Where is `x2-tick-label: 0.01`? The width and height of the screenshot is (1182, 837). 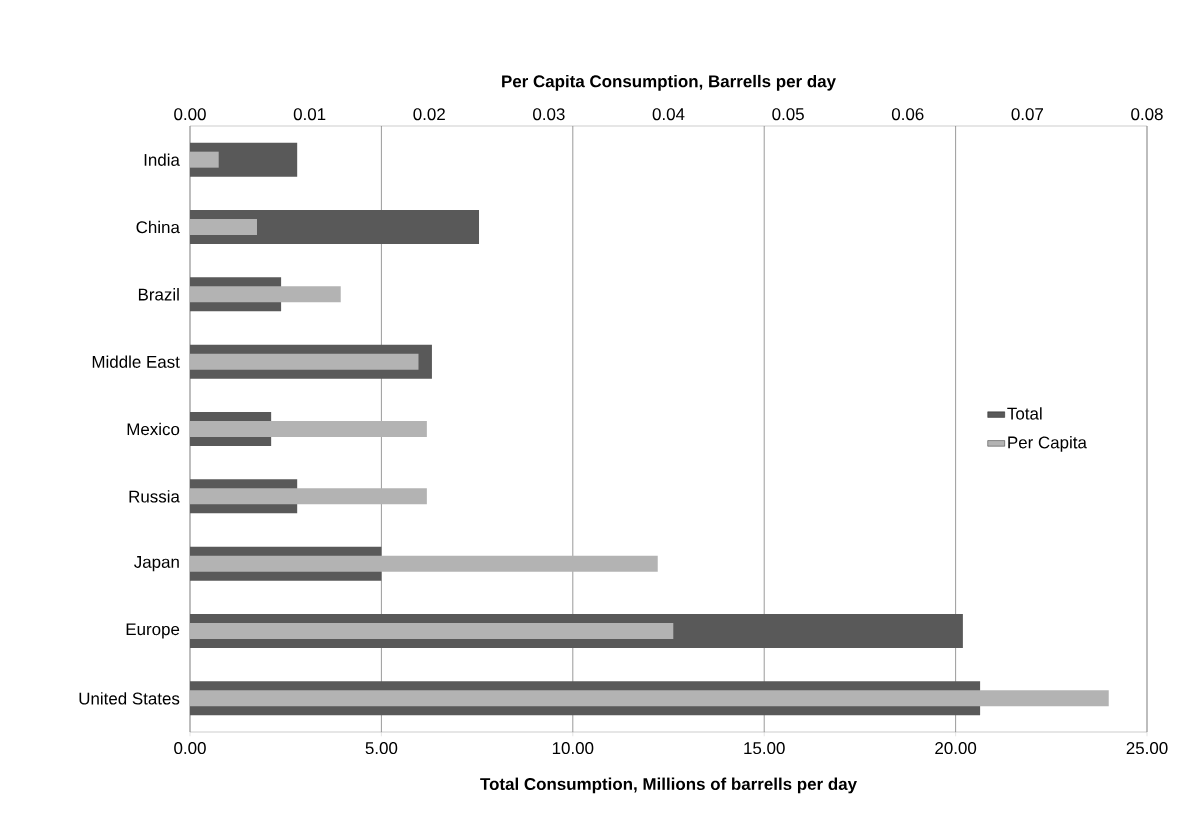 x2-tick-label: 0.01 is located at coordinates (309, 114).